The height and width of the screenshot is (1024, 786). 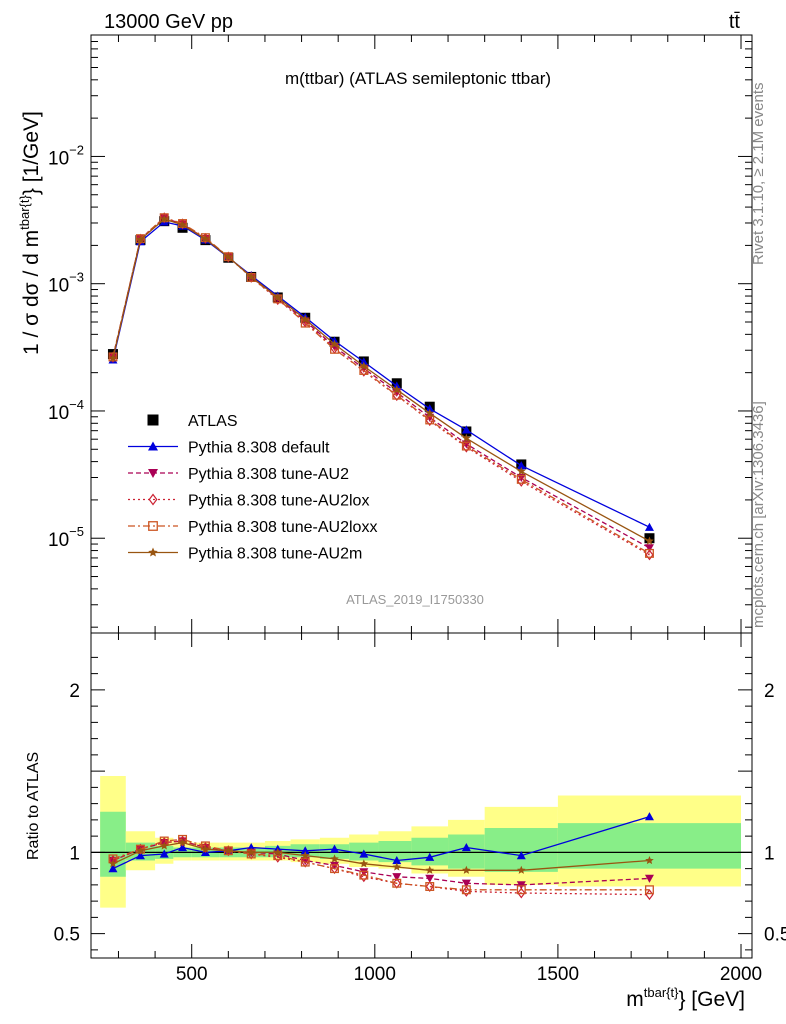 I want to click on legend-label: Pythia 8.308 tune-AU2loxx, so click(x=282, y=527).